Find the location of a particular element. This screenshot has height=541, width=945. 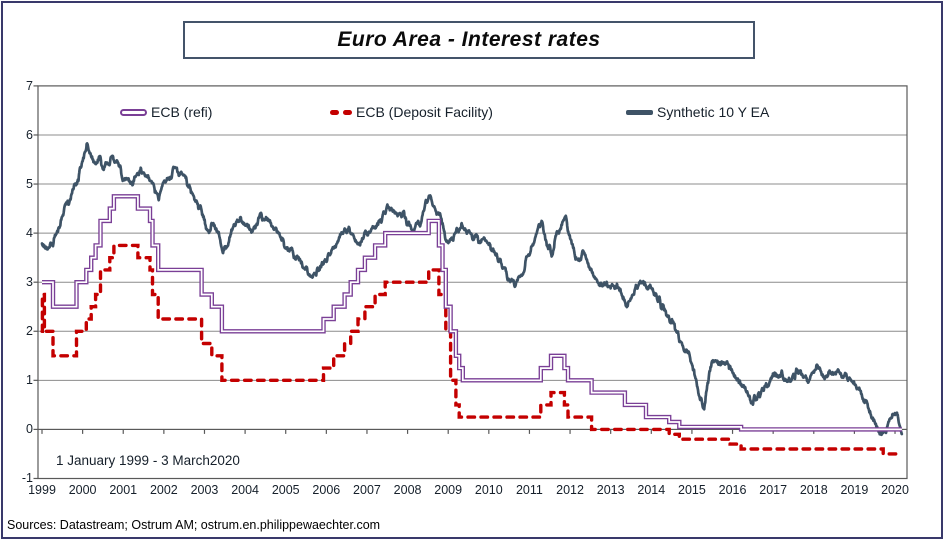

chart-title-box: Euro Area - Interest rates is located at coordinates (469, 40).